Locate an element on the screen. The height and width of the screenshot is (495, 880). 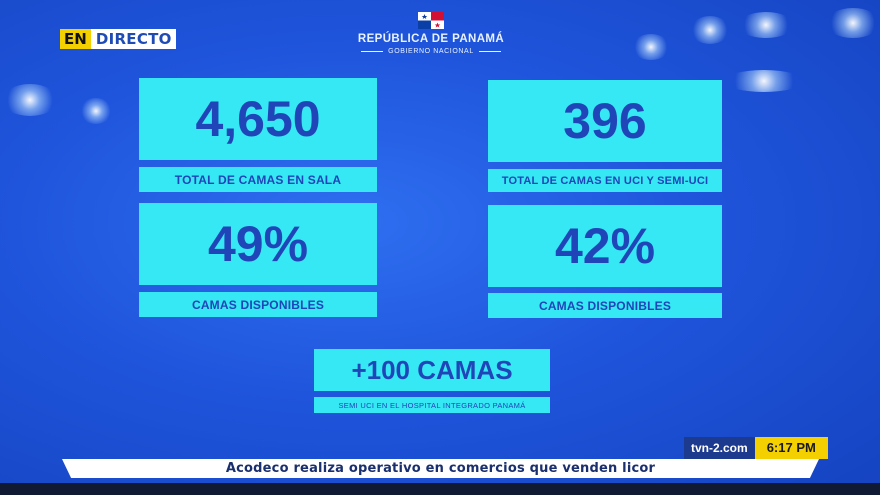
uci-available-value: 42% is located at coordinates (605, 246).